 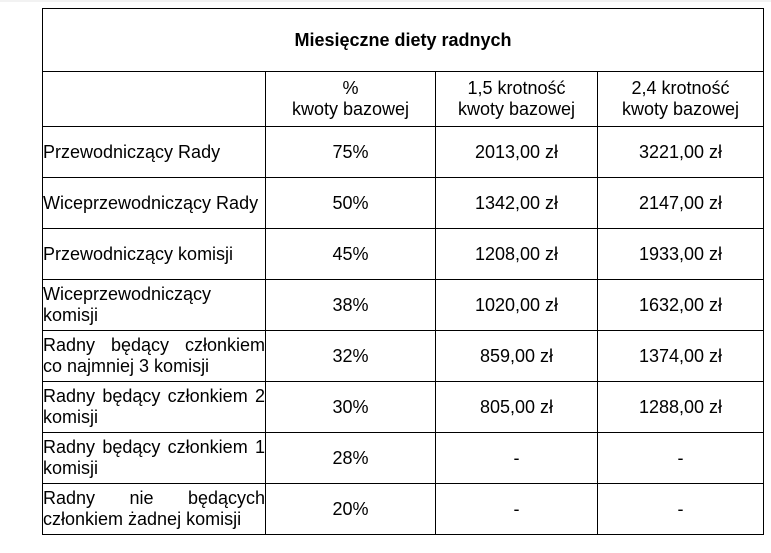 I want to click on header-2-4-multiple: 2,4 krotność kwoty bazowej, so click(x=680, y=99).